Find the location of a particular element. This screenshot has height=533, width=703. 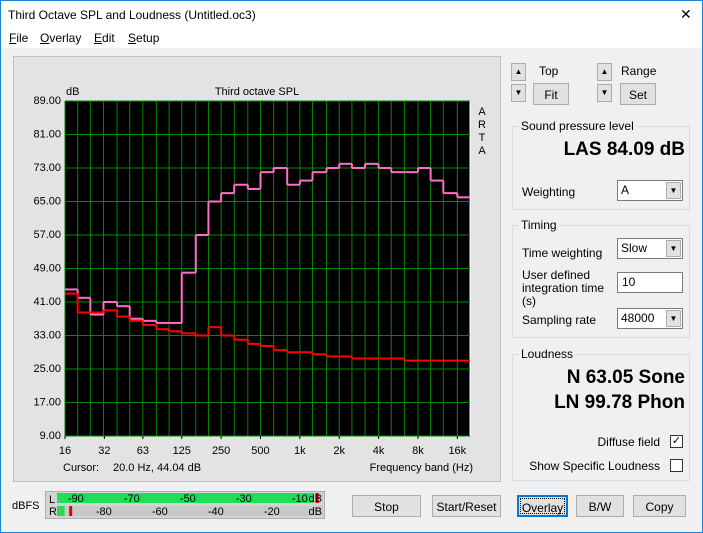

meter-tick-label: -40 is located at coordinates (216, 512).